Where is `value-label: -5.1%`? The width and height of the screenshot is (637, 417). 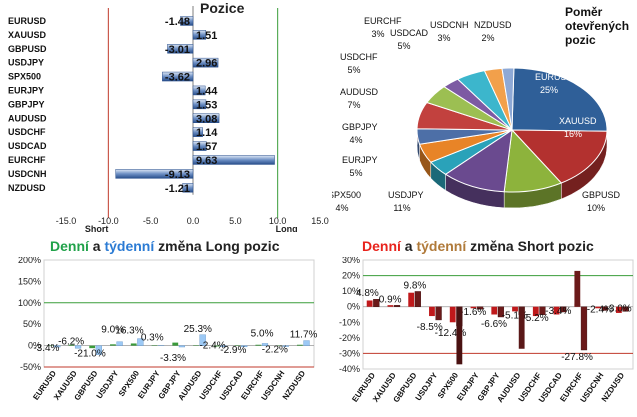 value-label: -5.1% is located at coordinates (515, 316).